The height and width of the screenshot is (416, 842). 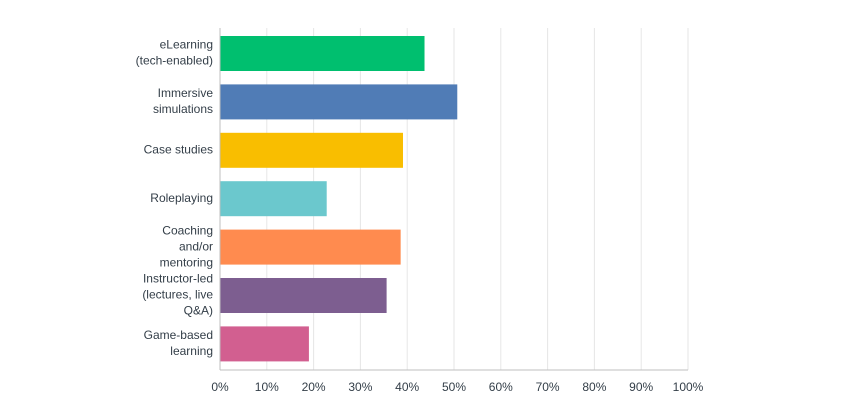 What do you see at coordinates (186, 246) in the screenshot?
I see `category-label-5: Coaching and/or mentoring` at bounding box center [186, 246].